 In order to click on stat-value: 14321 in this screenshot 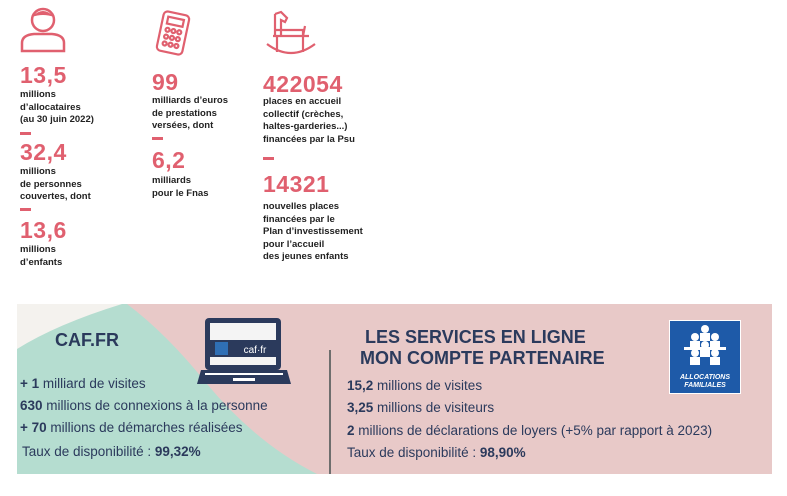, I will do `click(296, 184)`.